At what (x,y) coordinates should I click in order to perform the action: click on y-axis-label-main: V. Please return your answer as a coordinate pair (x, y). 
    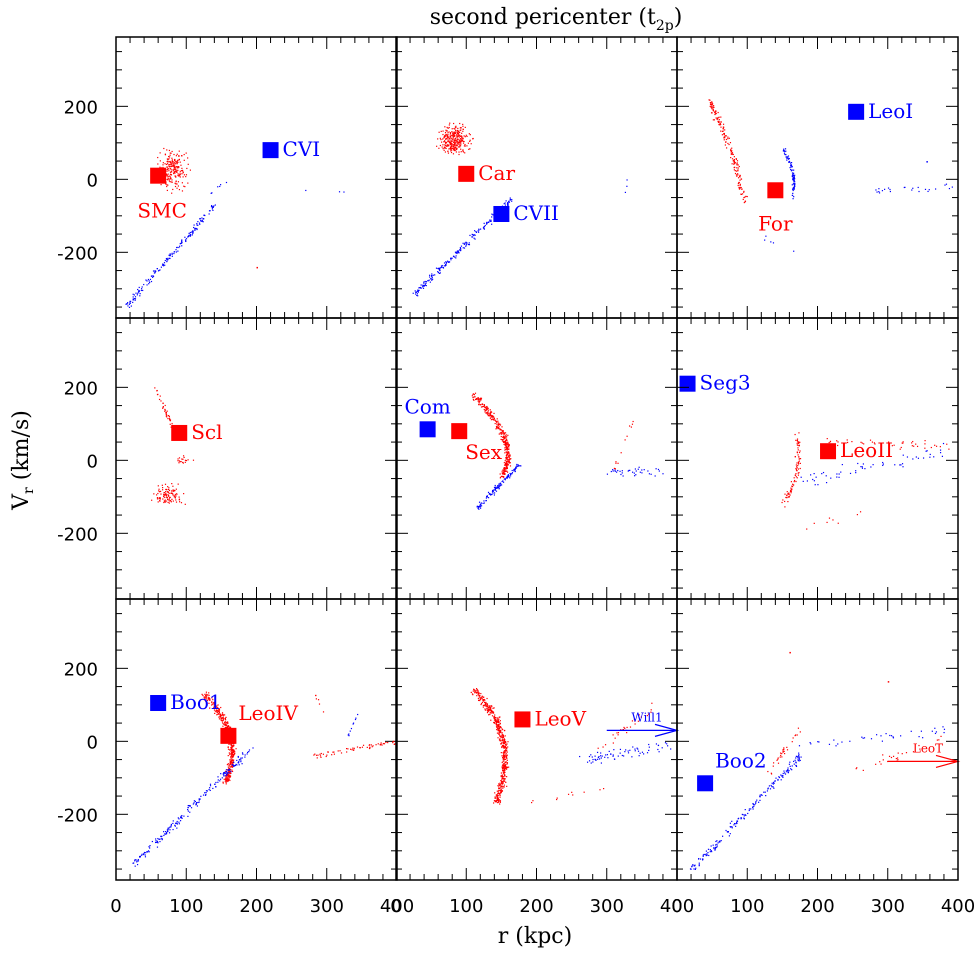
    Looking at the image, I should click on (21, 502).